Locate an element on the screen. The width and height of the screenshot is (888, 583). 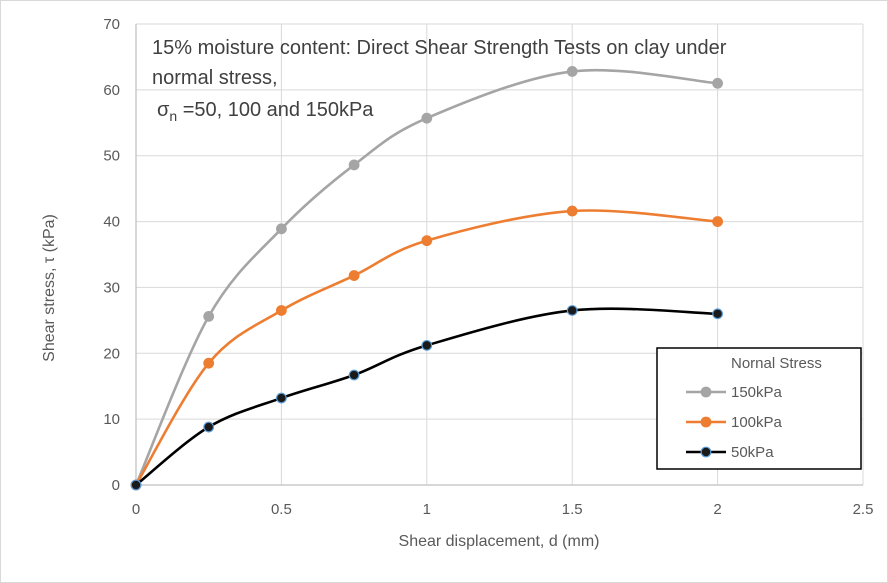
legend-marker-150kpa is located at coordinates (706, 392).